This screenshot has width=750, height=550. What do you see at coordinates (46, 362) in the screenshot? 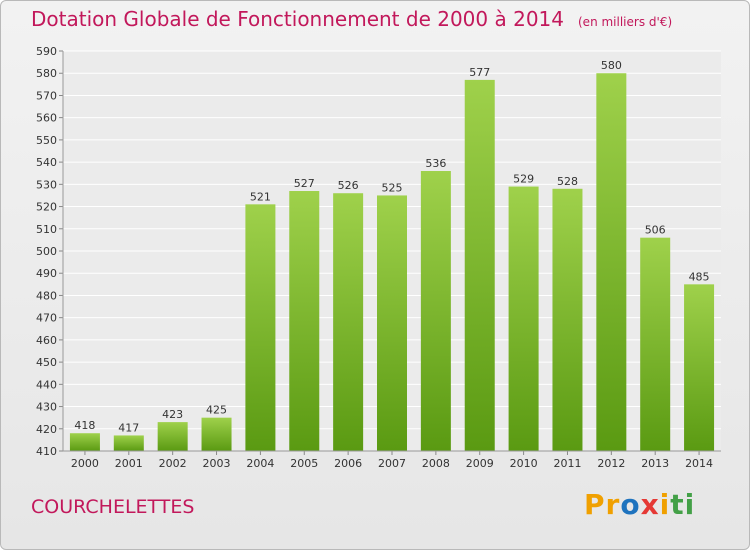
I see `y-tick-label: 450` at bounding box center [46, 362].